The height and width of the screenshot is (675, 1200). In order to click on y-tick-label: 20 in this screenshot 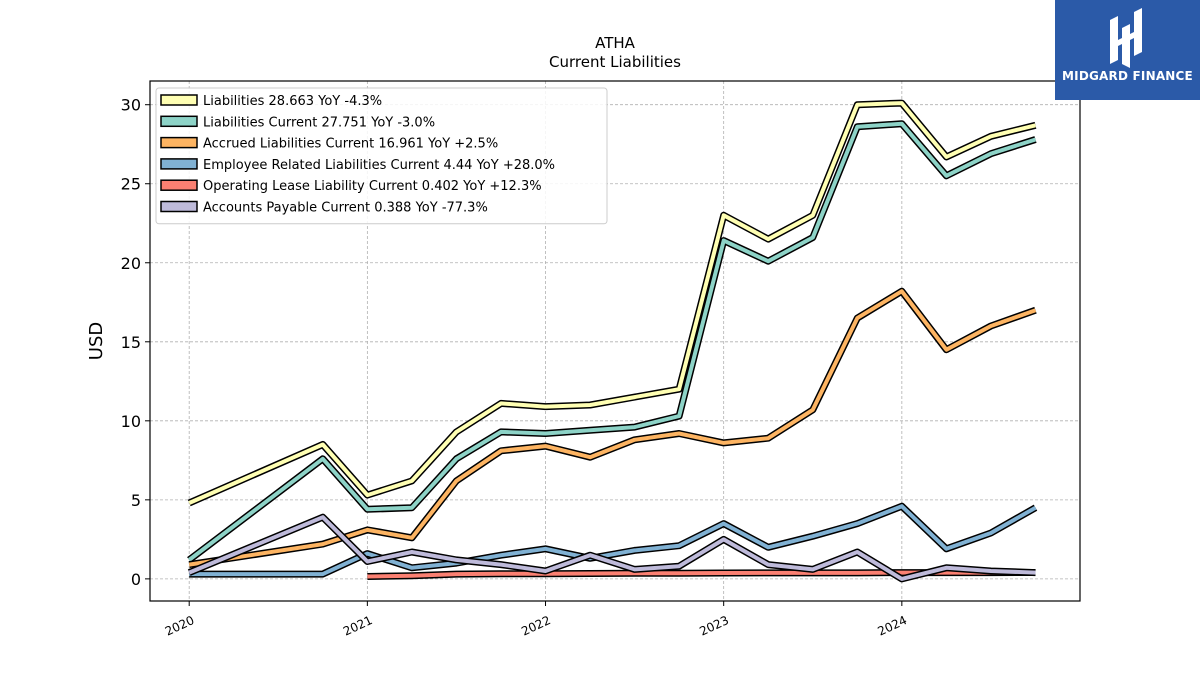, I will do `click(131, 263)`.